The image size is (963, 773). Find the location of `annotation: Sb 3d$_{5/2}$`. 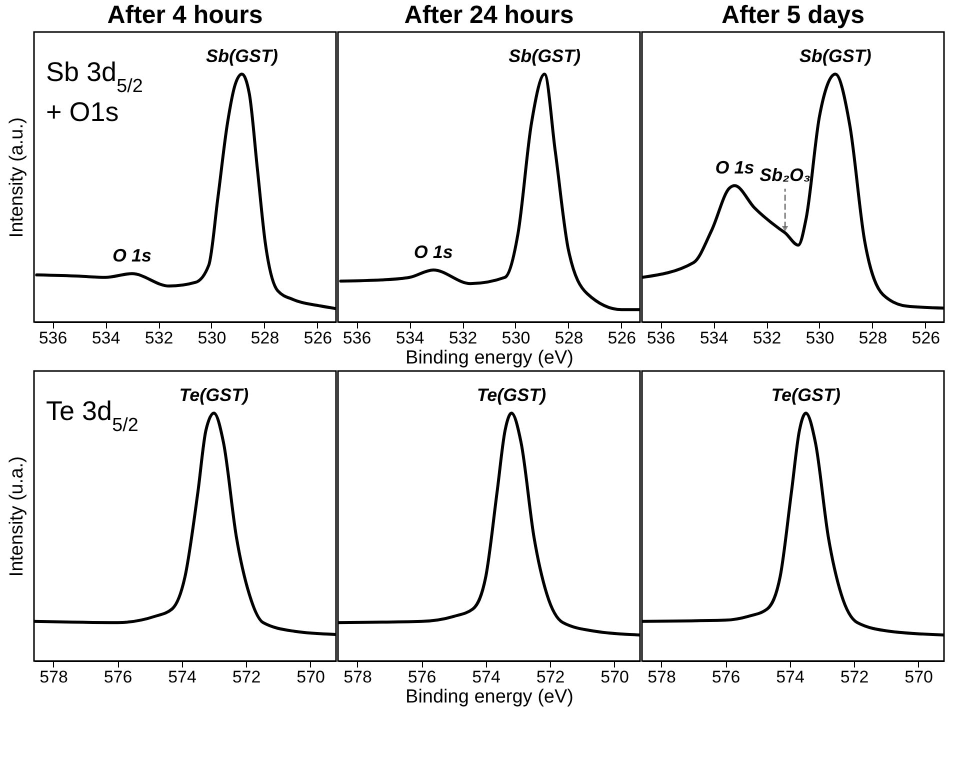

annotation: Sb 3d$_{5/2}$ is located at coordinates (94, 76).